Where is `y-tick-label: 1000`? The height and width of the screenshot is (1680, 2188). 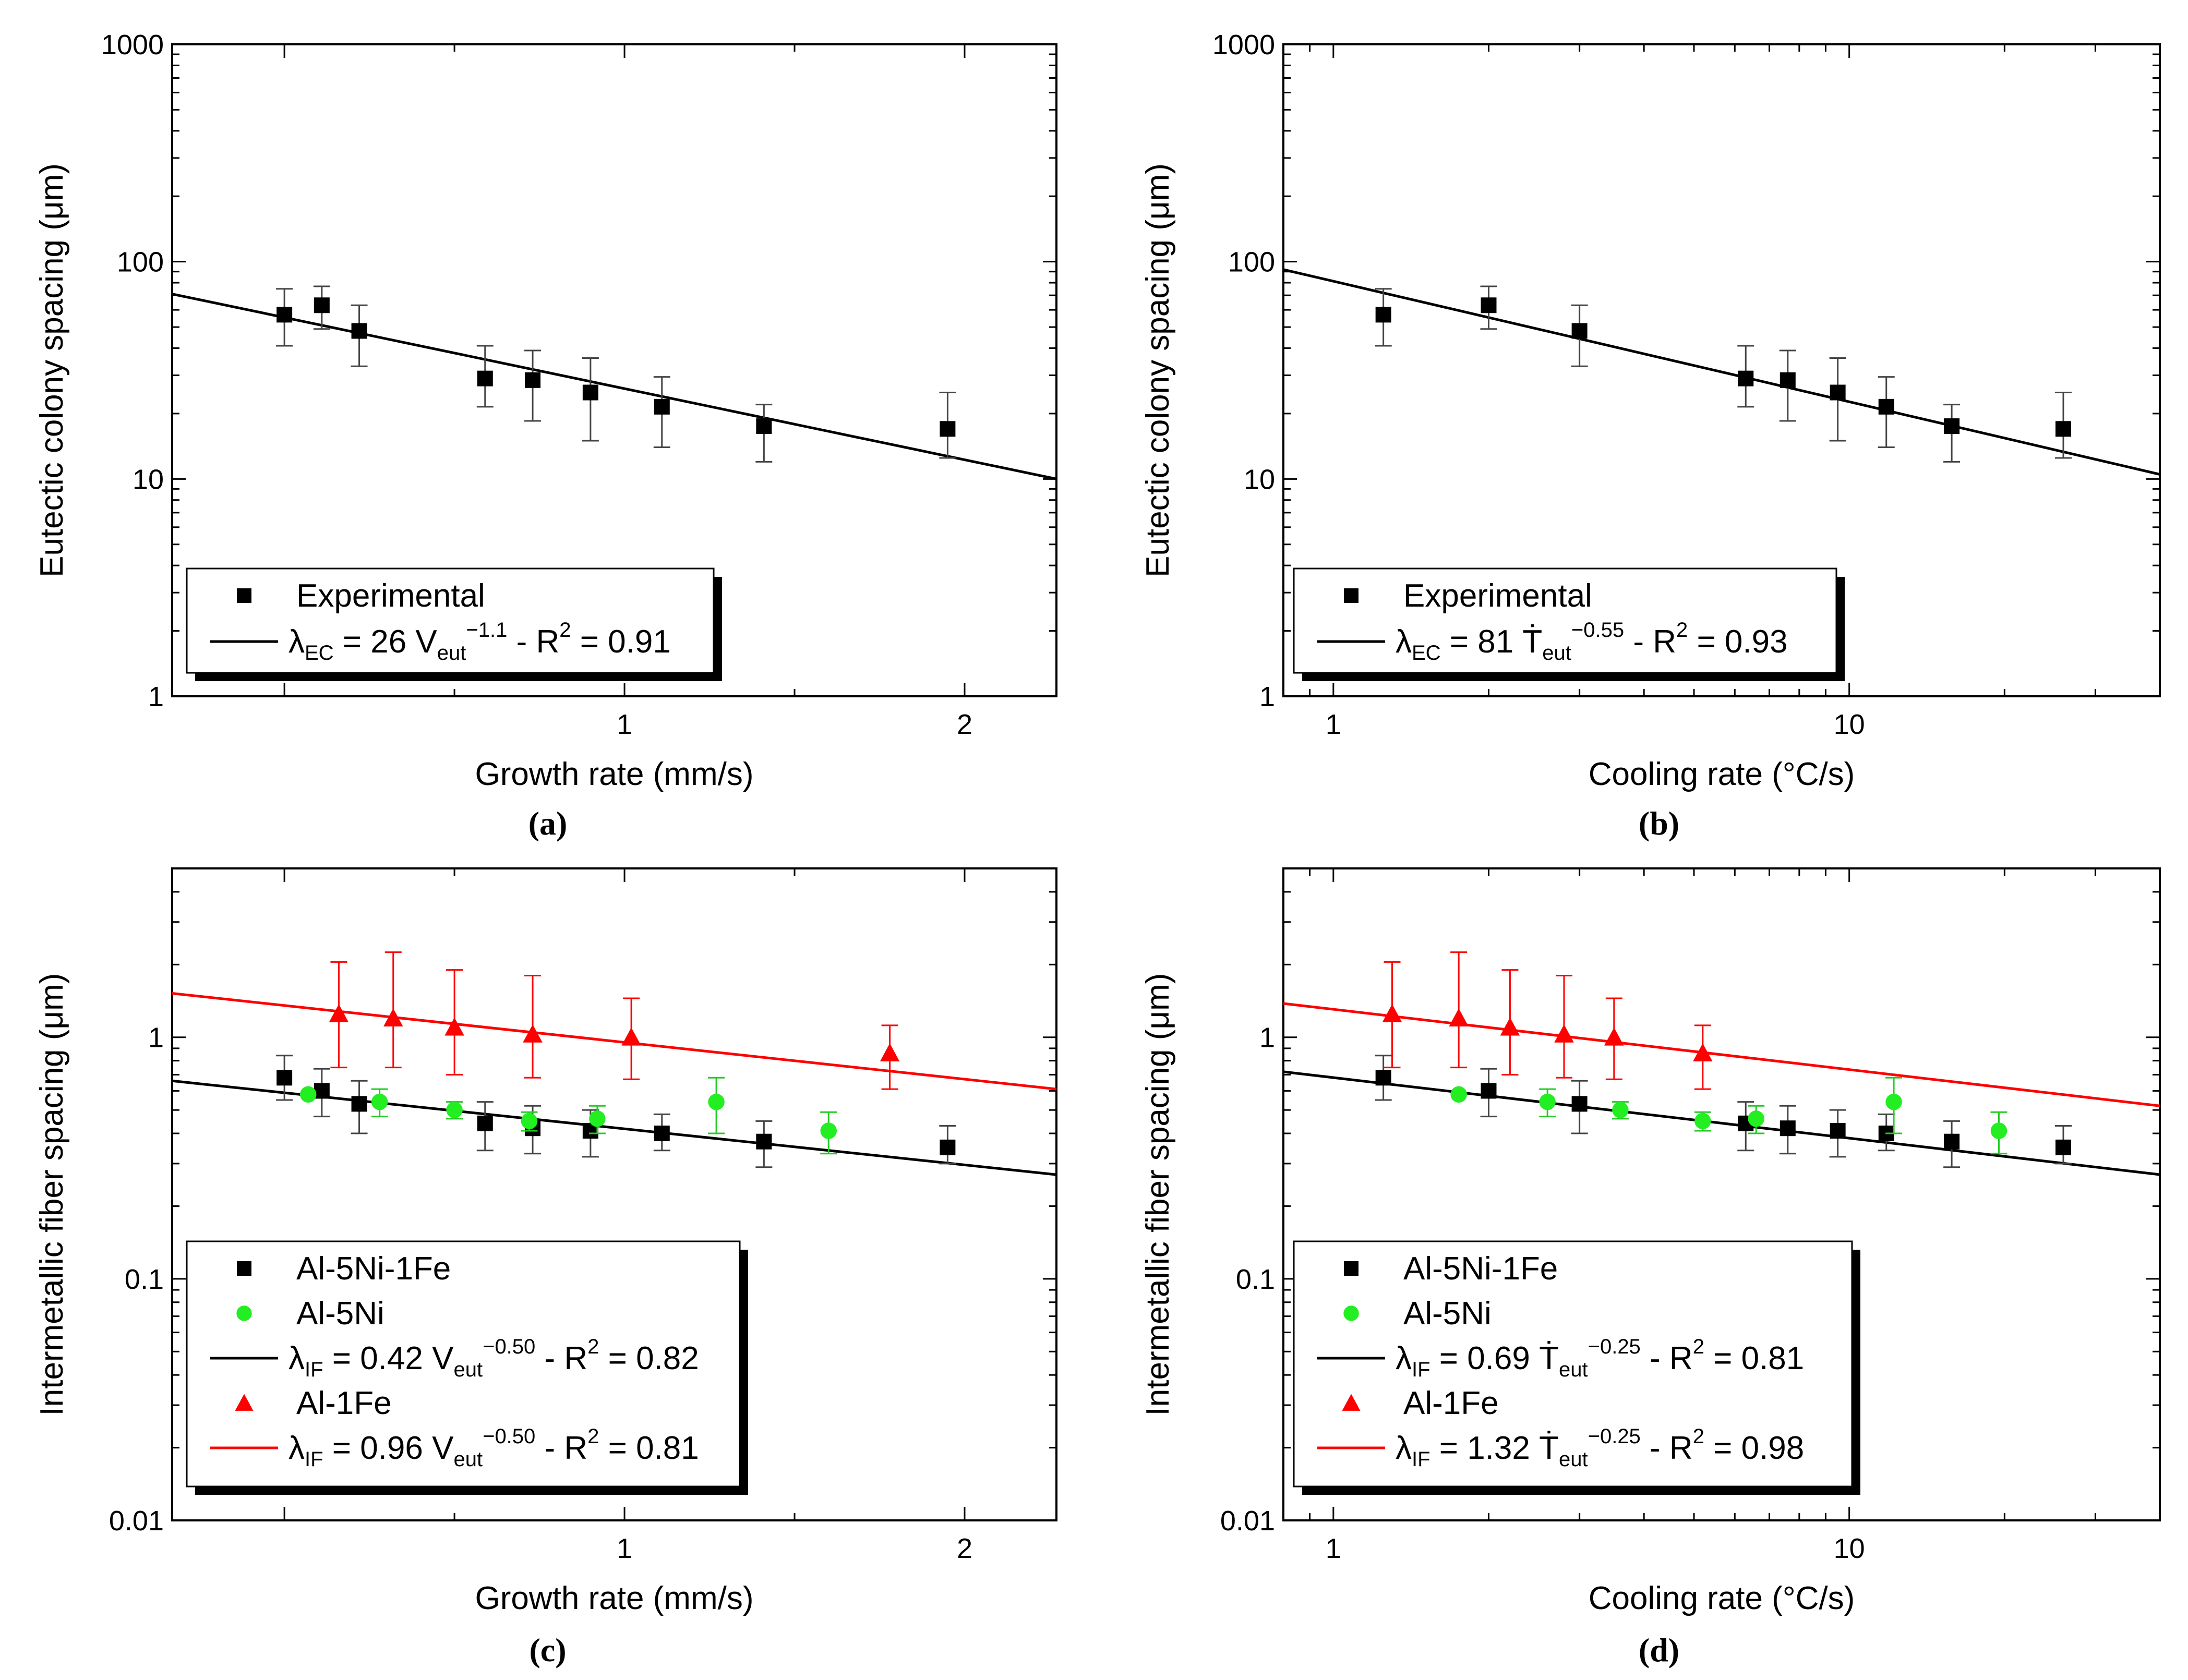 y-tick-label: 1000 is located at coordinates (1243, 45).